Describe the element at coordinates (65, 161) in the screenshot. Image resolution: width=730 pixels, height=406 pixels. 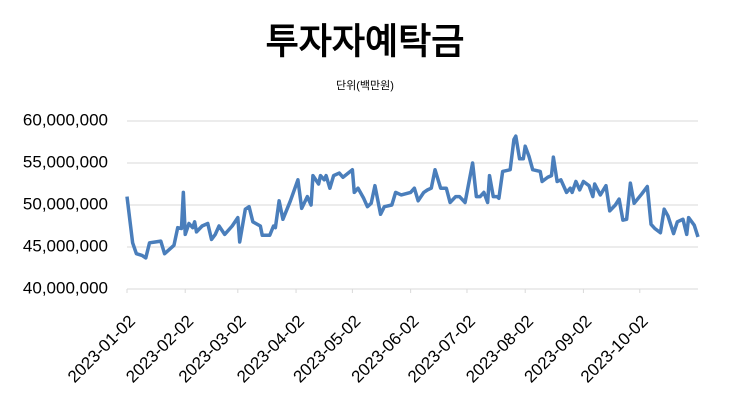
I see `y-tick-label: 55,000,000` at that location.